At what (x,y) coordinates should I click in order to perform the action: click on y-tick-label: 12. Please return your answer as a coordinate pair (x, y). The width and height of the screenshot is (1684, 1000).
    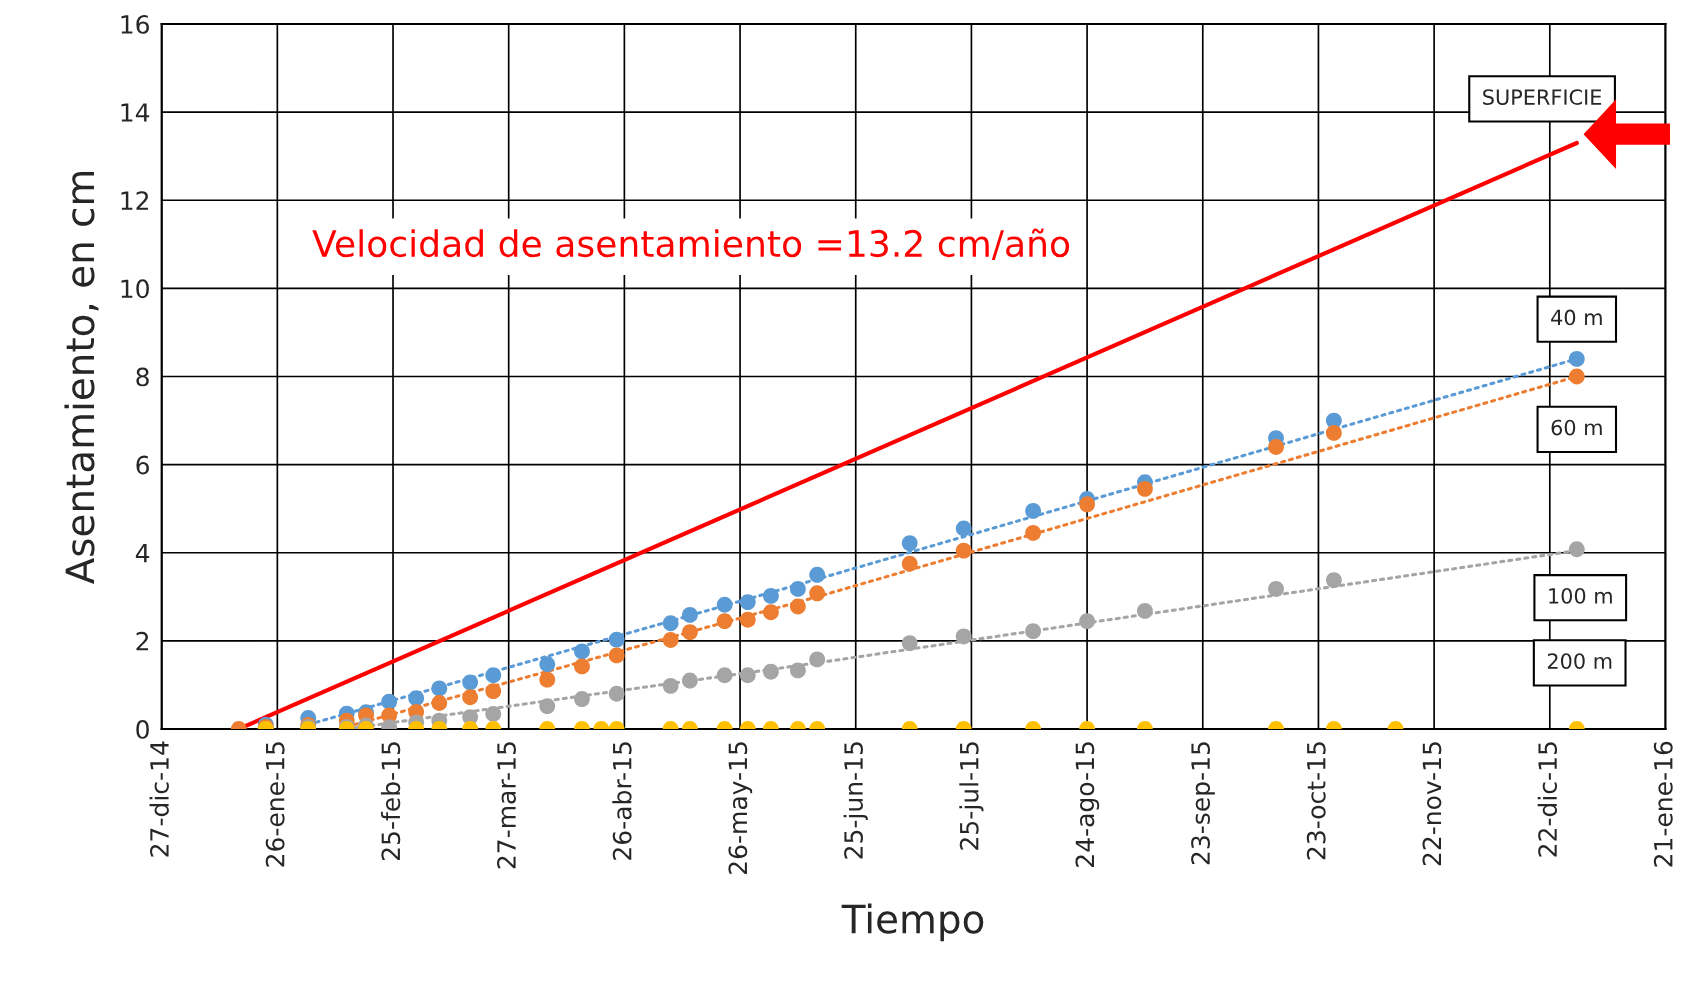
    Looking at the image, I should click on (135, 200).